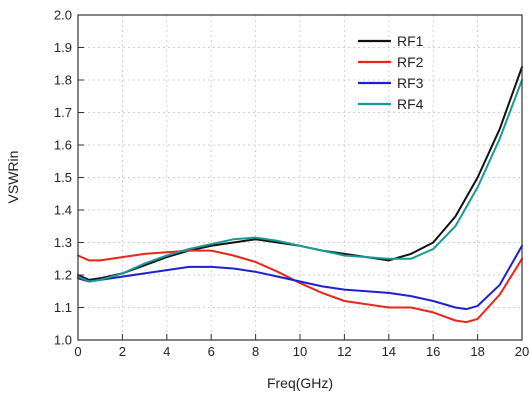  I want to click on y-tick-label: 1.4, so click(63, 210).